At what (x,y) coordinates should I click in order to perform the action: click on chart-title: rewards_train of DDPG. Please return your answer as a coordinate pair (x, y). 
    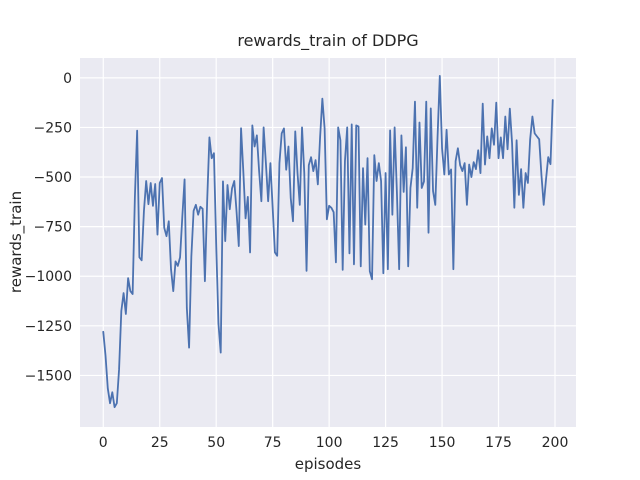
    Looking at the image, I should click on (328, 40).